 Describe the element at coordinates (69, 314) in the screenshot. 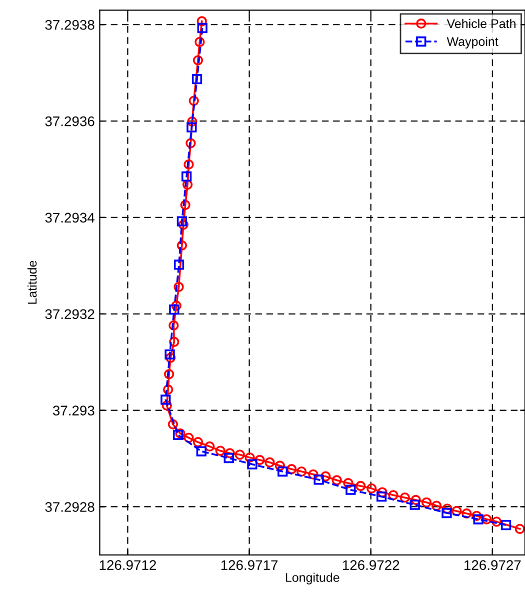

I see `y-tick-label: 37.2932` at that location.